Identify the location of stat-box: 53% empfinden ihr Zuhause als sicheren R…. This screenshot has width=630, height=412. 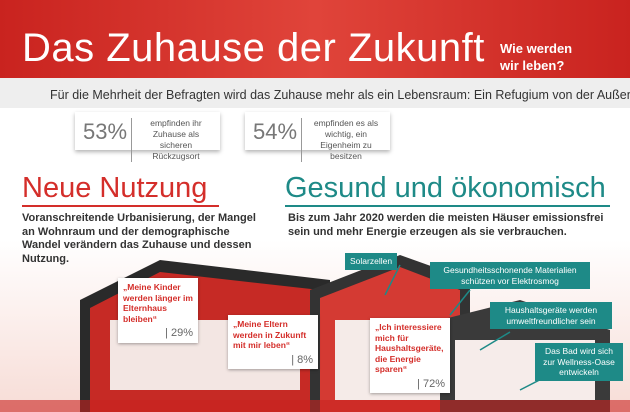
(147, 137).